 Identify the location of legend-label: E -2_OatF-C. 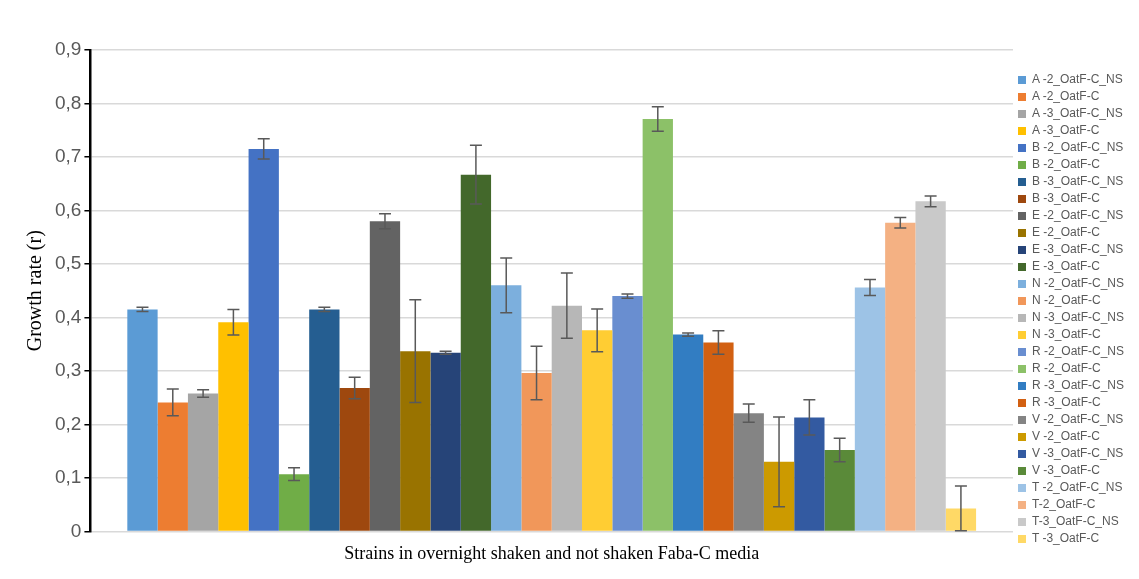
(1066, 232).